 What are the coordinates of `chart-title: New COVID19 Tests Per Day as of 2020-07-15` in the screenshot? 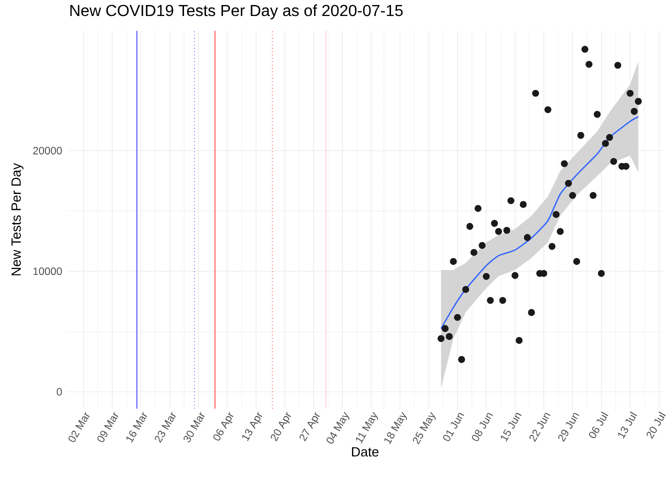 It's located at (236, 12).